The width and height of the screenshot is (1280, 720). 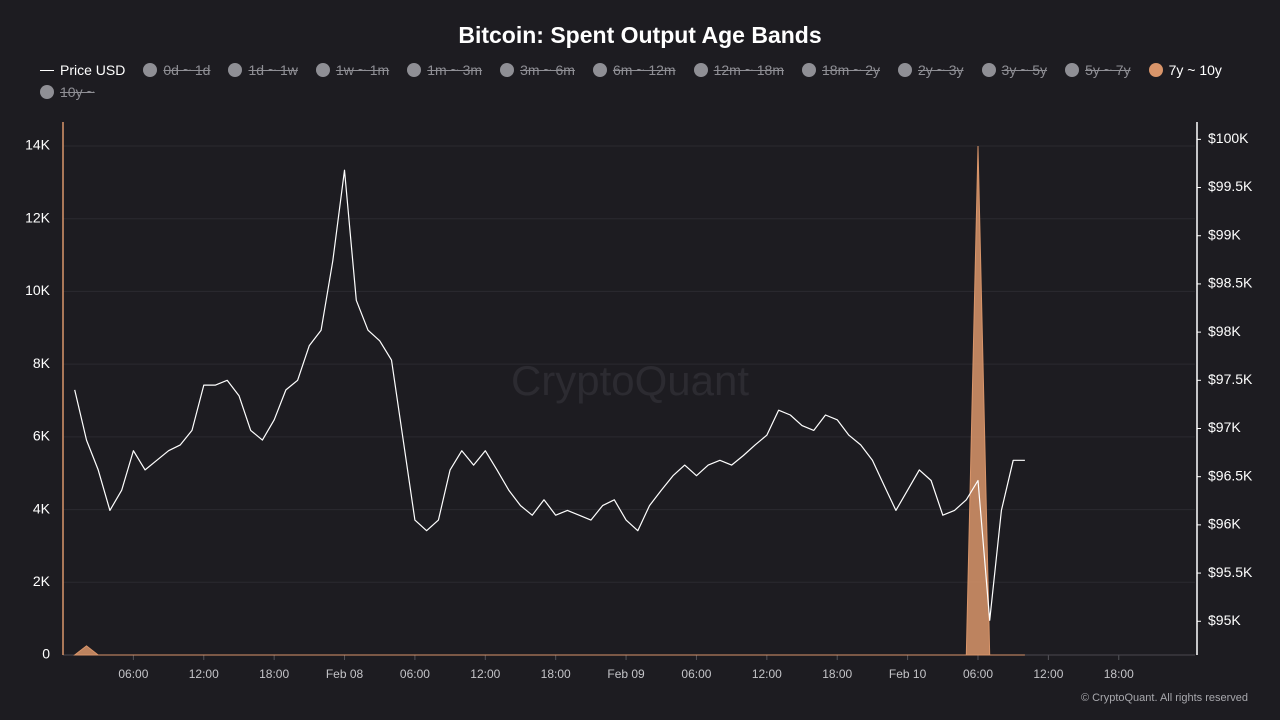 I want to click on legend-item: 0d ~ 1d, so click(x=176, y=70).